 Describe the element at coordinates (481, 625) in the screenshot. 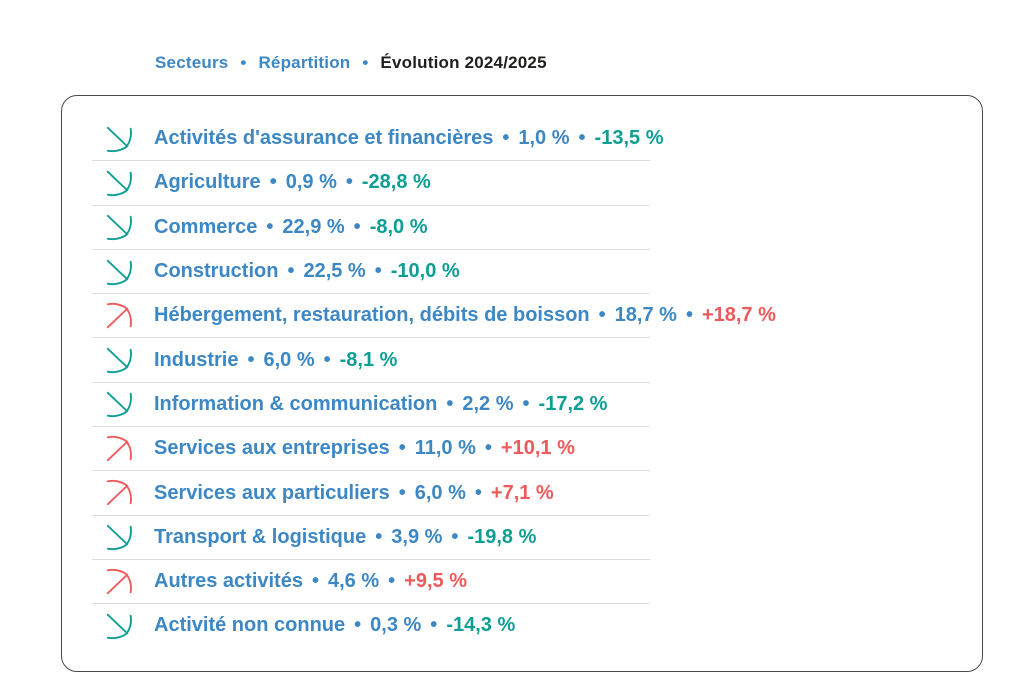

I see `sector-evolution-percent: -14,3 %` at that location.